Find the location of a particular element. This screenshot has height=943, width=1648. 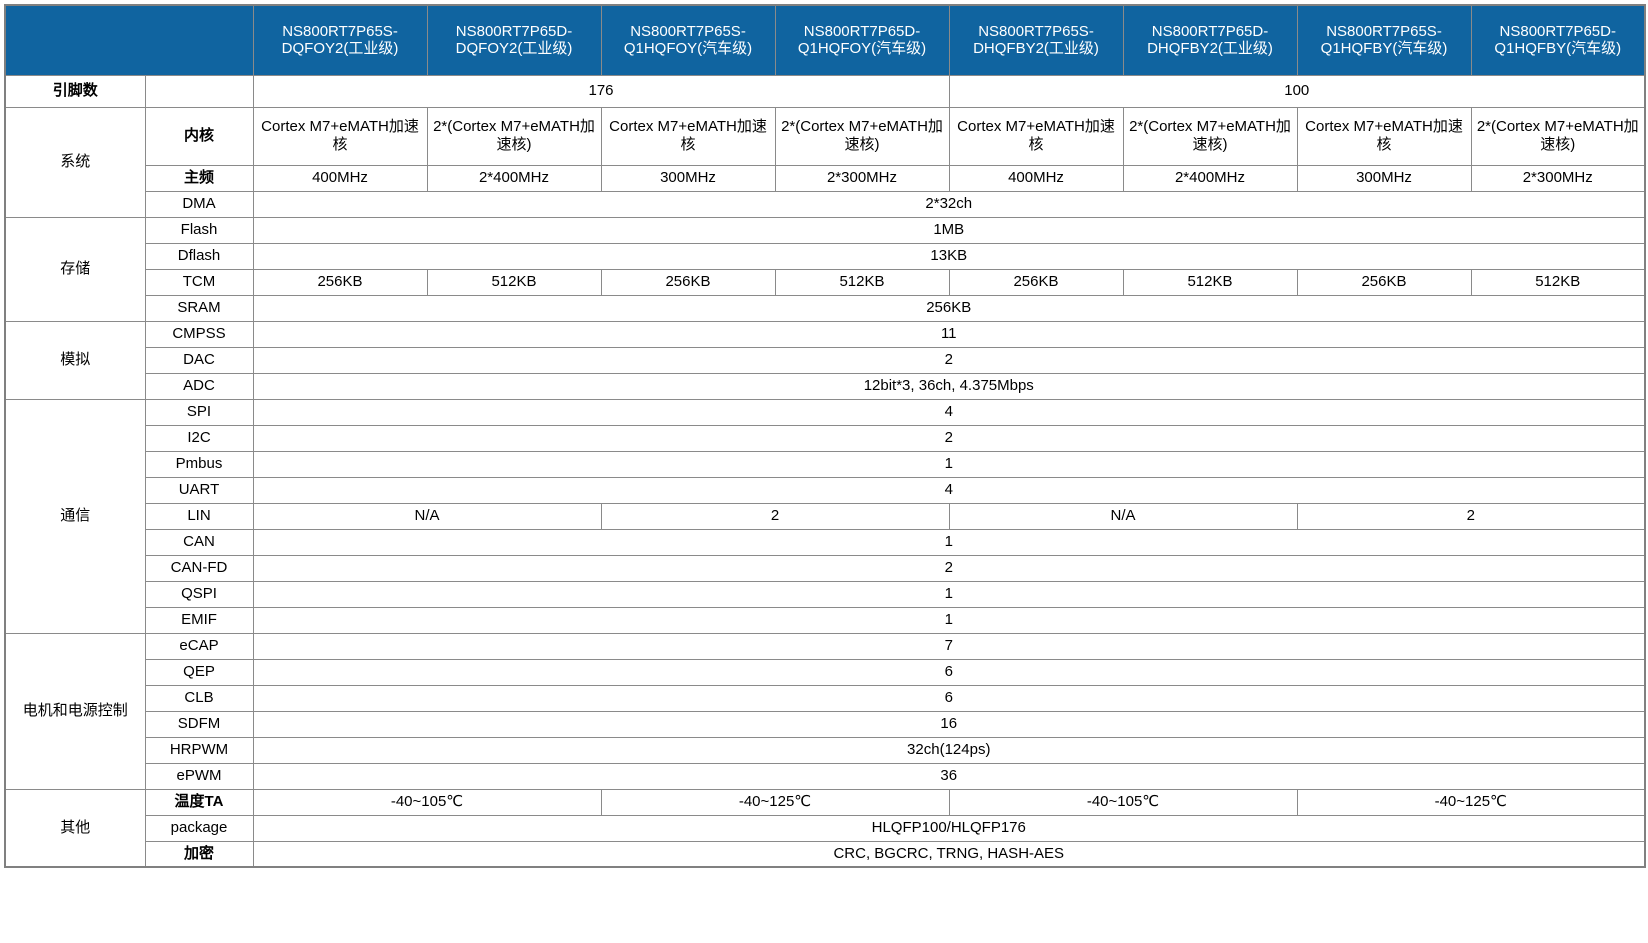

cell-lin-4: 2 is located at coordinates (1471, 516).